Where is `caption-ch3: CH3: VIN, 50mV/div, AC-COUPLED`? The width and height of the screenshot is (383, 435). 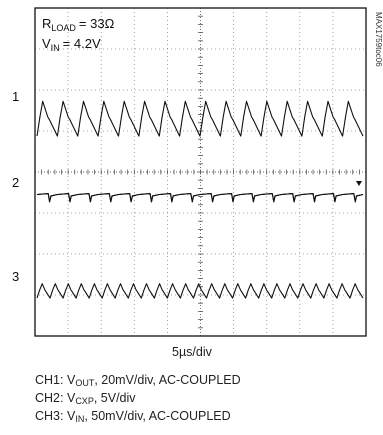
caption-ch3: CH3: VIN, 50mV/div, AC-COUPLED is located at coordinates (133, 416).